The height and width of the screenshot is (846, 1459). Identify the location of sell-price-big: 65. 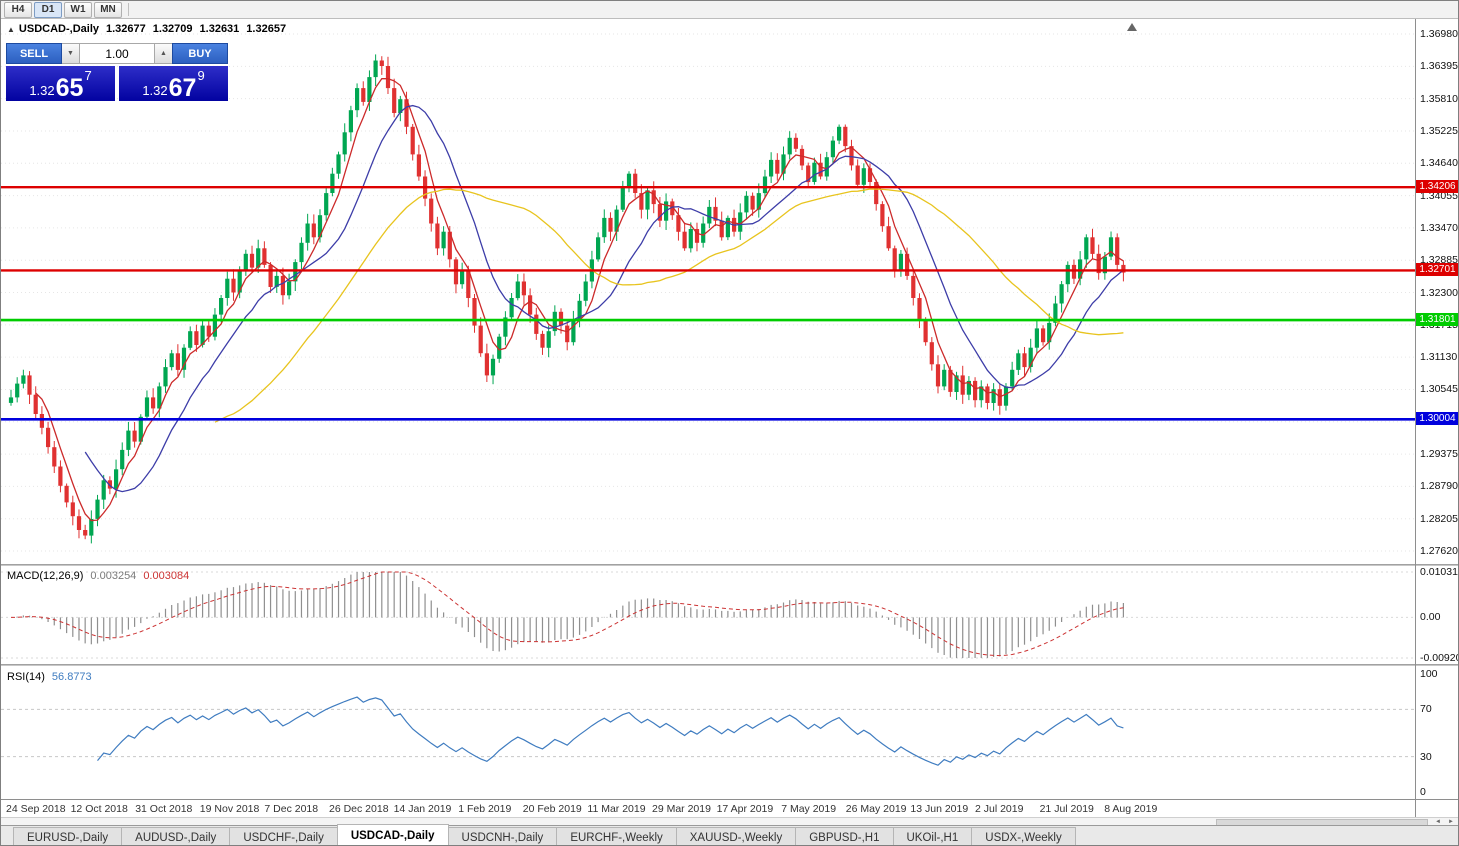
(69, 87).